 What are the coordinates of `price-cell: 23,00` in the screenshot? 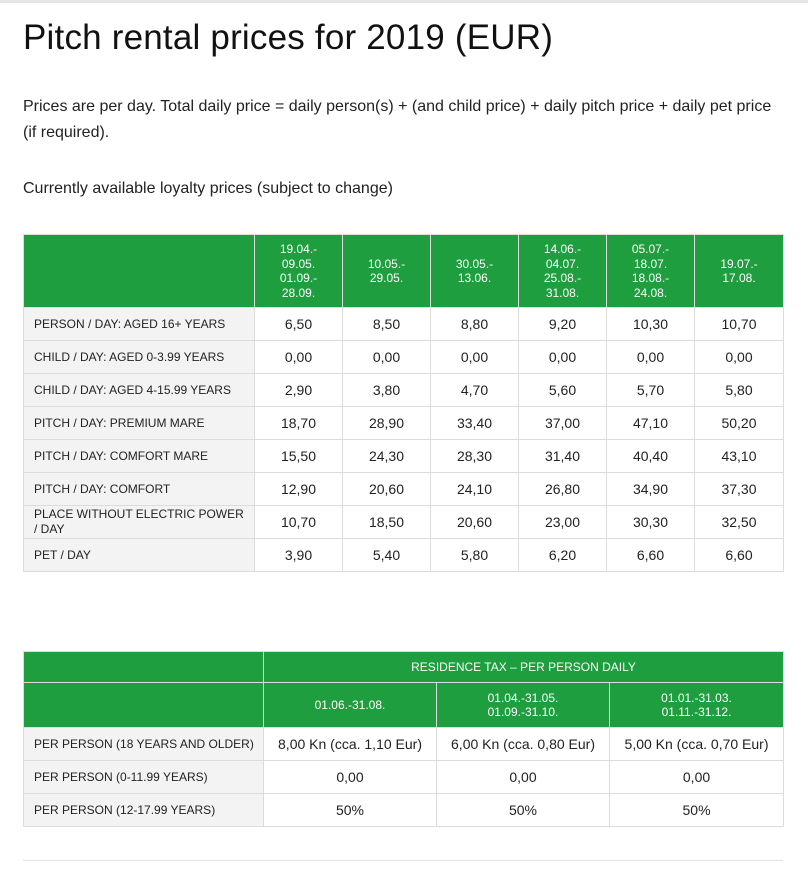 It's located at (562, 522).